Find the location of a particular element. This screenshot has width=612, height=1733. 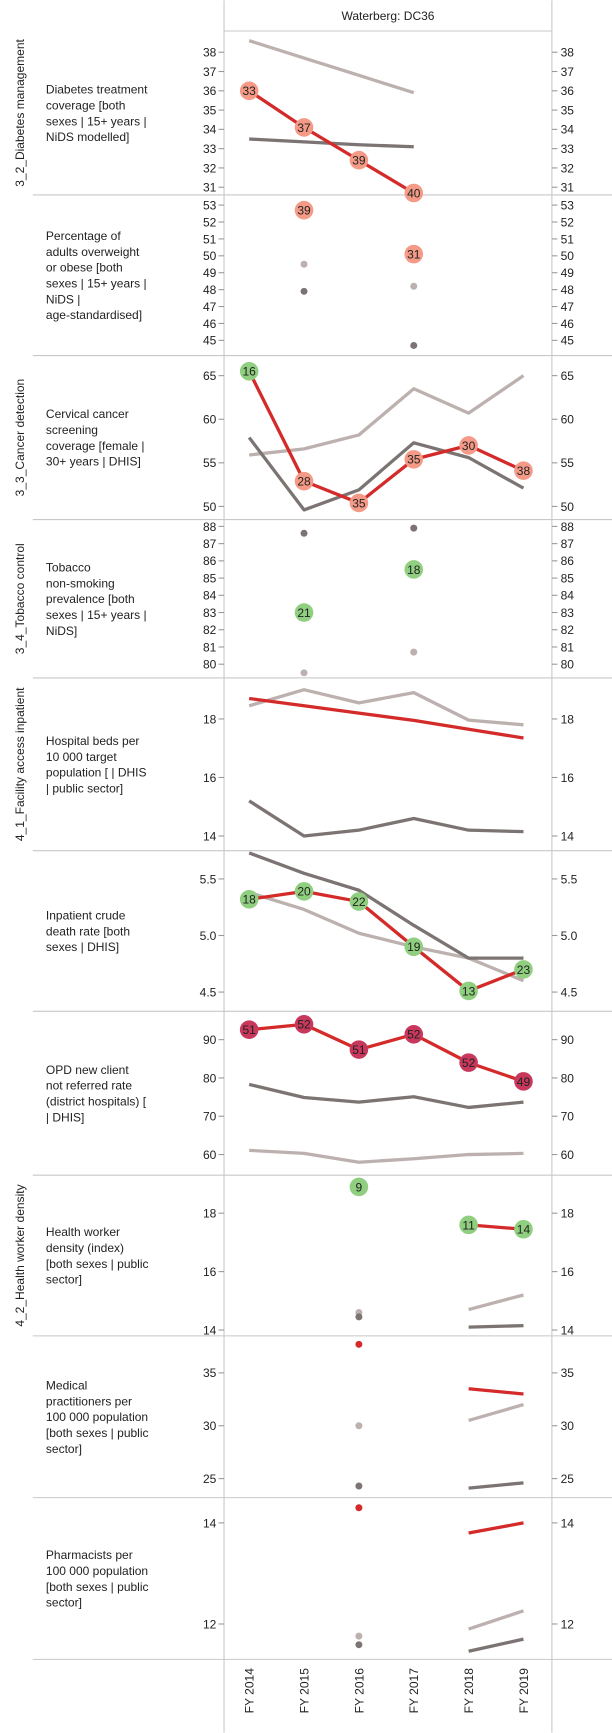

x-tick-label: FY 2018 is located at coordinates (469, 1691).